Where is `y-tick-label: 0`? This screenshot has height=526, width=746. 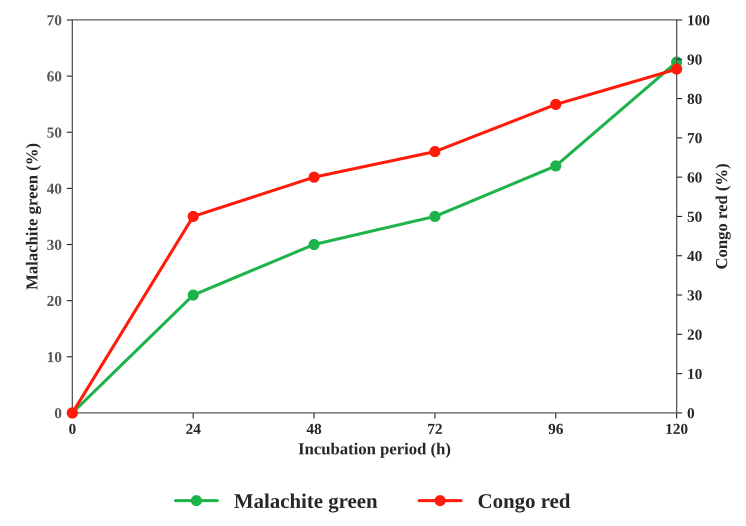 y-tick-label: 0 is located at coordinates (58, 413).